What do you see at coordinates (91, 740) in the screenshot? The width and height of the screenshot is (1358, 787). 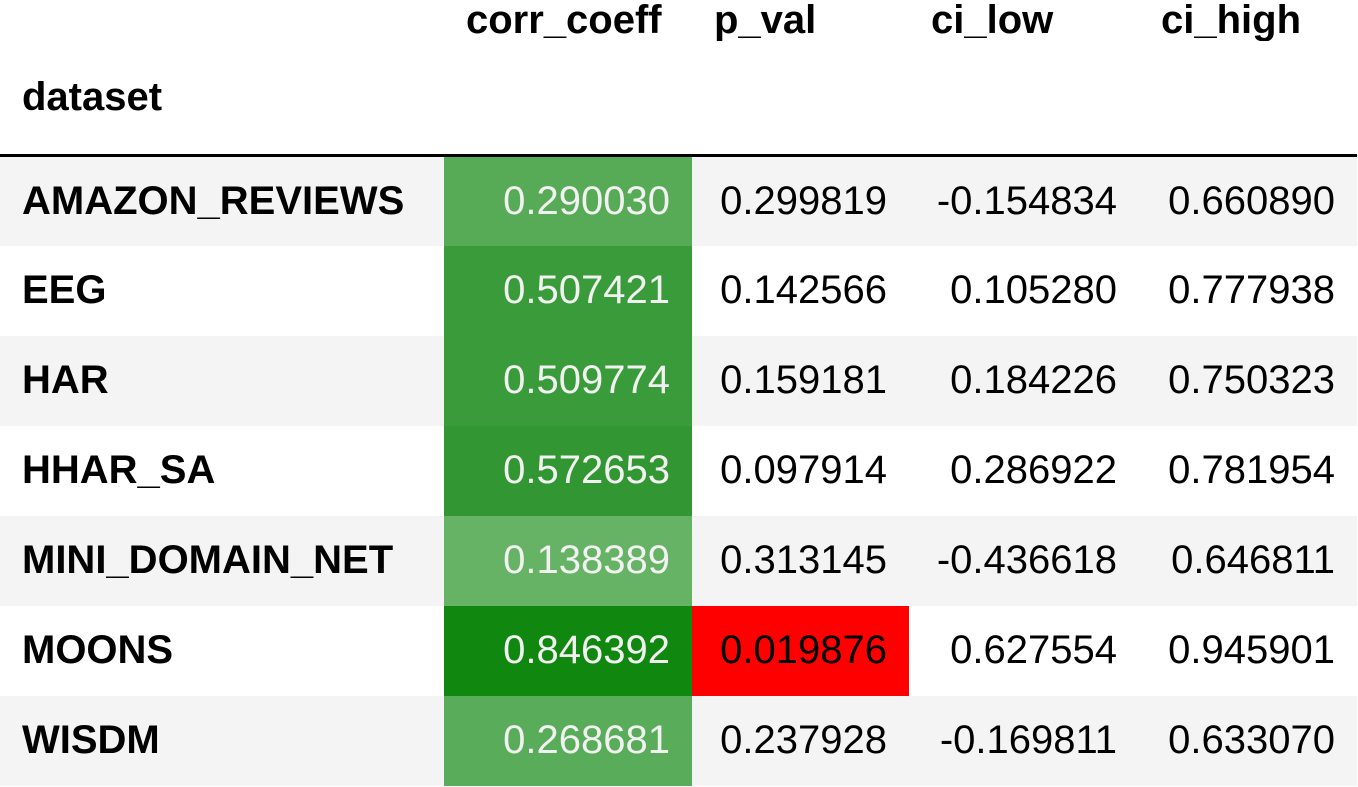 I see `dataset-name-cell: WISDM` at bounding box center [91, 740].